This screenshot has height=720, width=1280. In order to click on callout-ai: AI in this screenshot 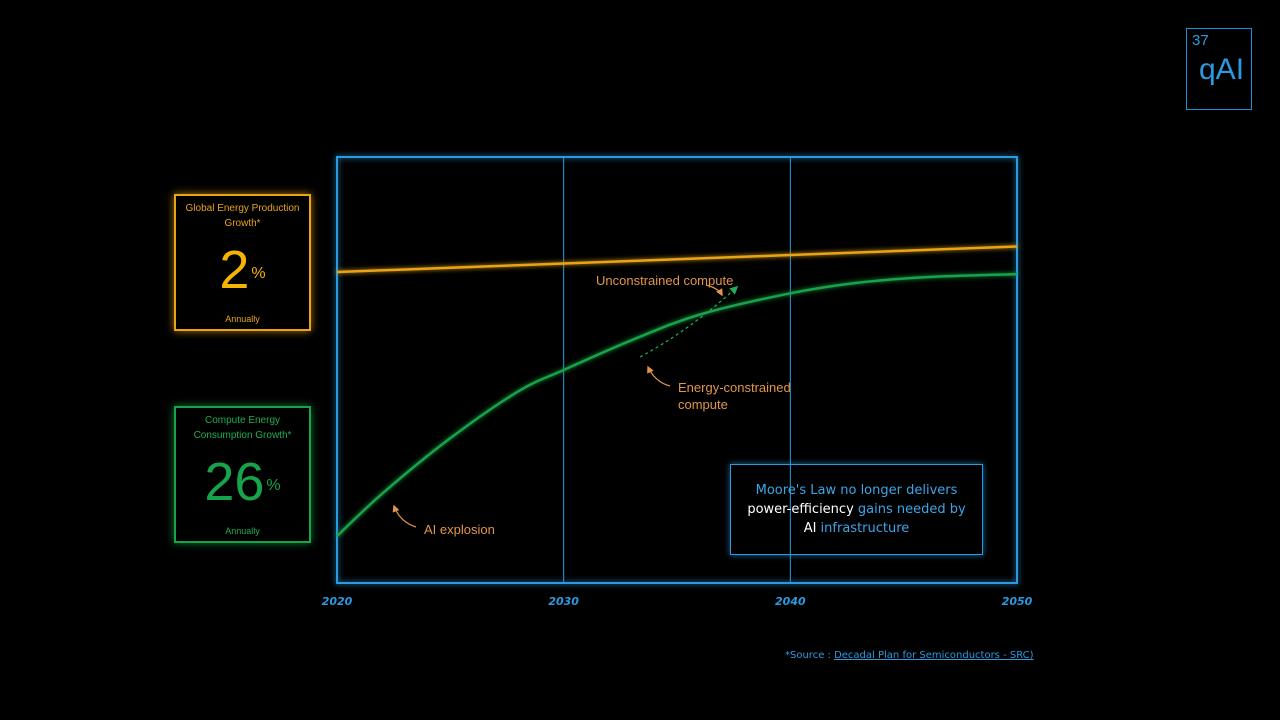, I will do `click(810, 528)`.